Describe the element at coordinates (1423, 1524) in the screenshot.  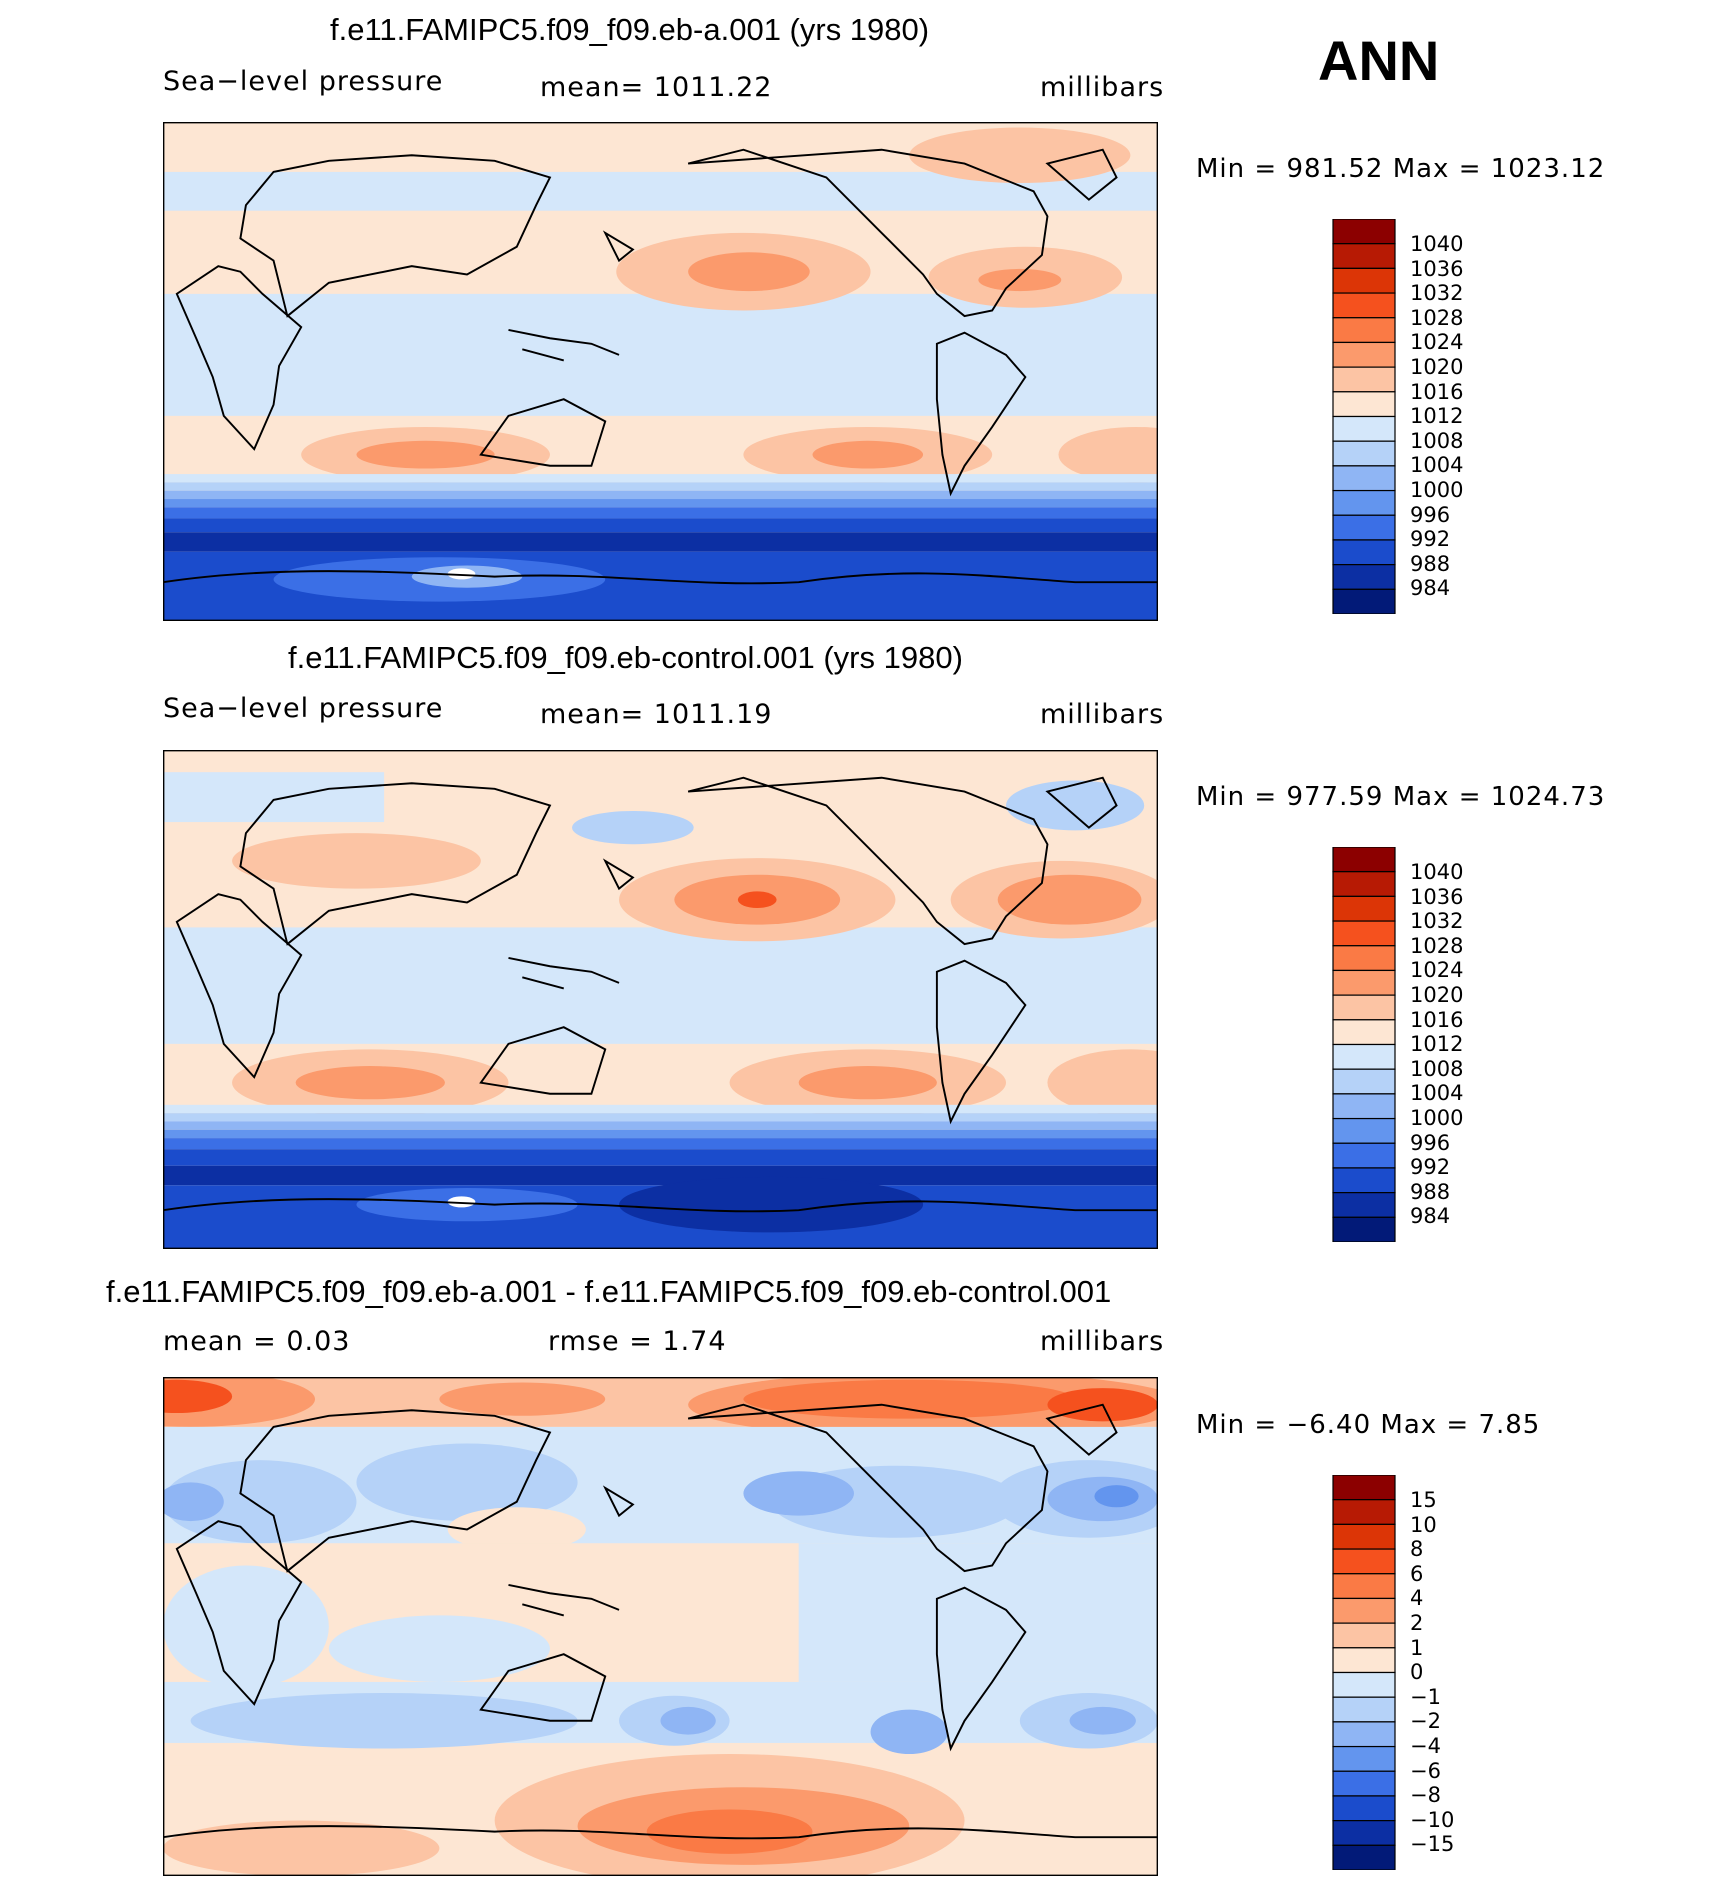
I see `colorbar-label: 10` at that location.